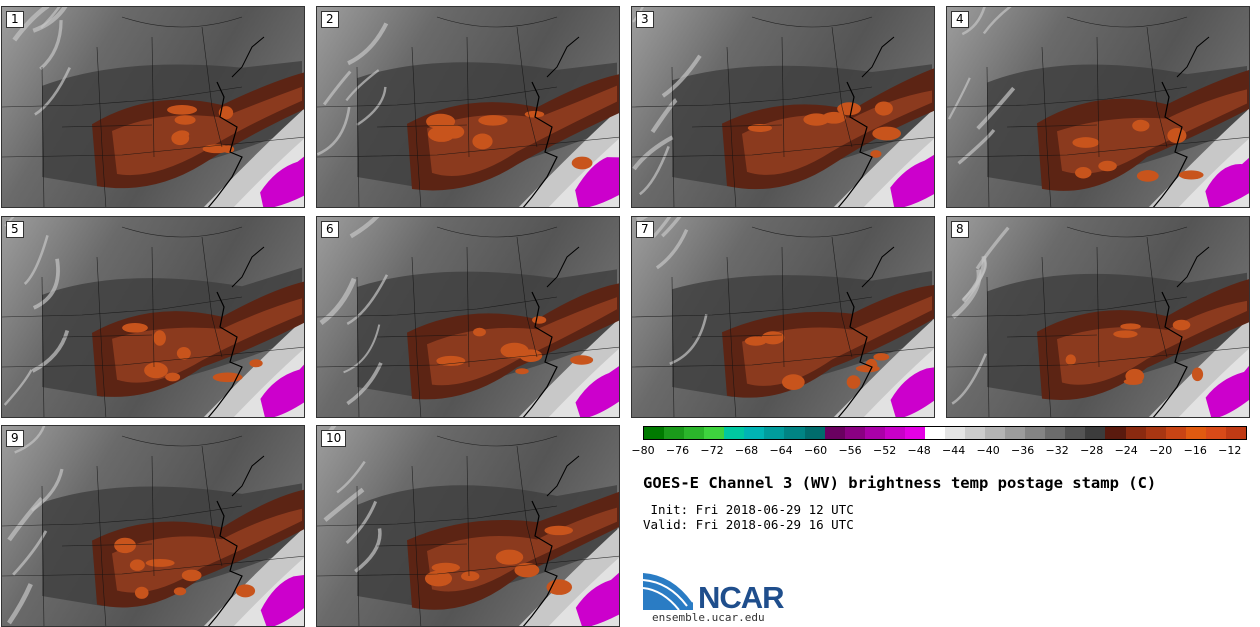 The width and height of the screenshot is (1260, 627). I want to click on panel-number: 1, so click(15, 19).